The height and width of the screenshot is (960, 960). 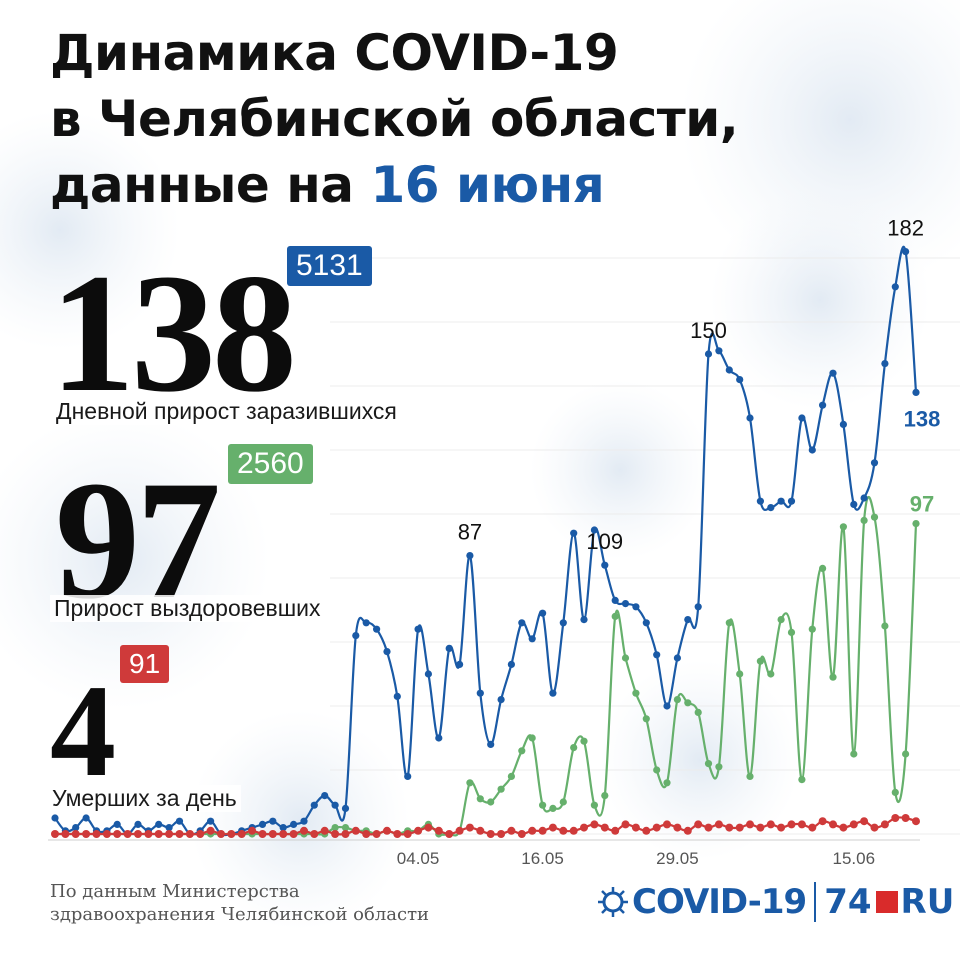 What do you see at coordinates (853, 858) in the screenshot?
I see `x-tick-label: 15.06` at bounding box center [853, 858].